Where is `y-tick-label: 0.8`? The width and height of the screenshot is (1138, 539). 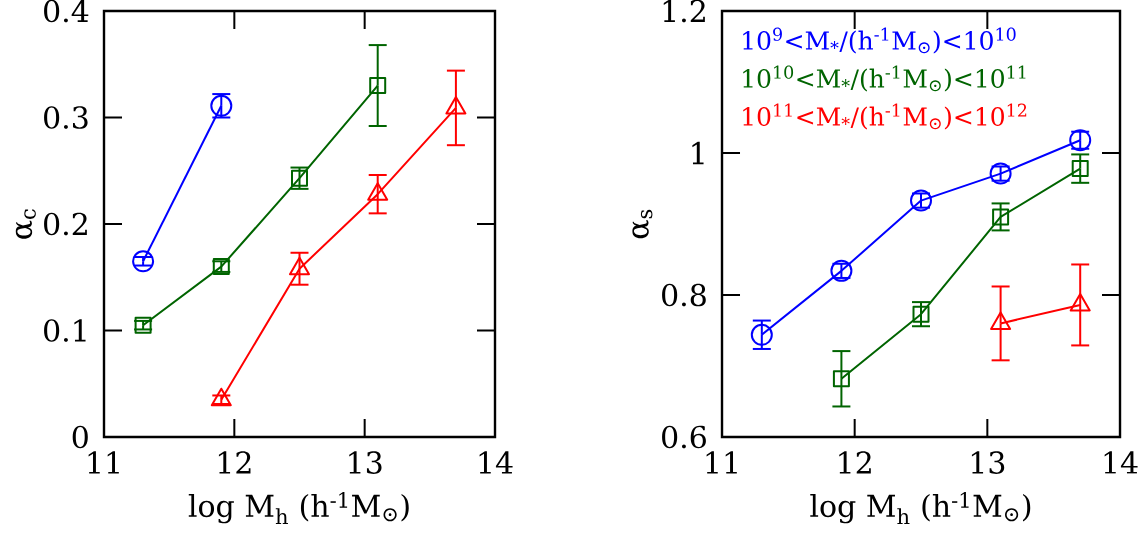 y-tick-label: 0.8 is located at coordinates (684, 295).